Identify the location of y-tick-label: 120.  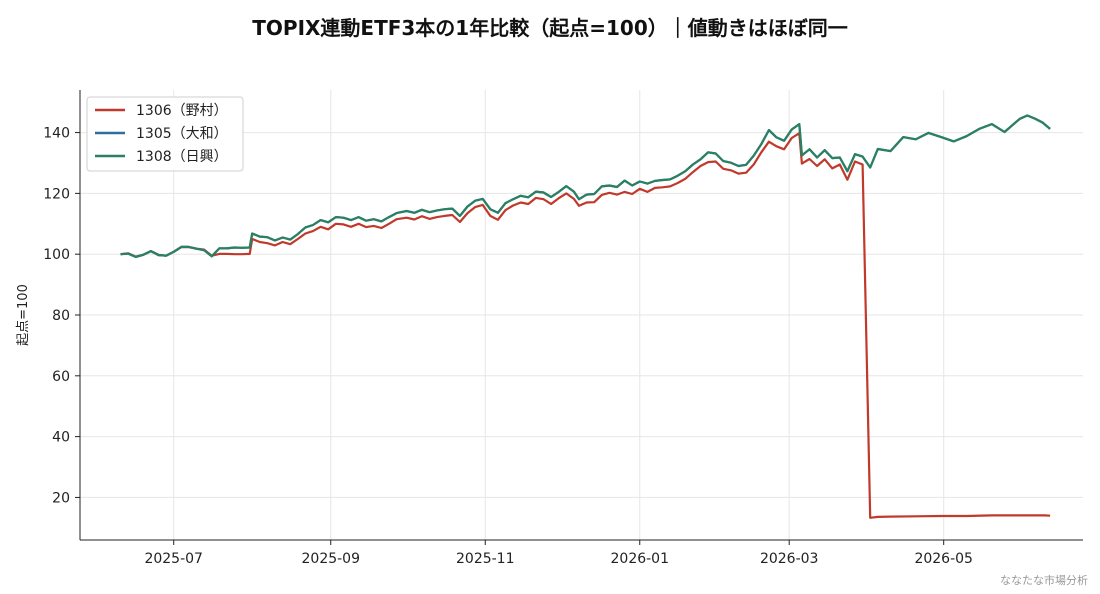
(56, 194).